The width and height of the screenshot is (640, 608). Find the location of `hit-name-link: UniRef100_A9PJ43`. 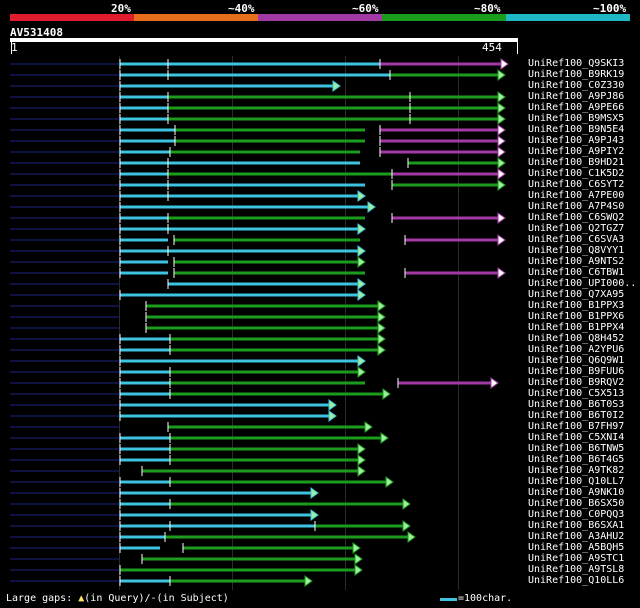

hit-name-link: UniRef100_A9PJ43 is located at coordinates (576, 140).